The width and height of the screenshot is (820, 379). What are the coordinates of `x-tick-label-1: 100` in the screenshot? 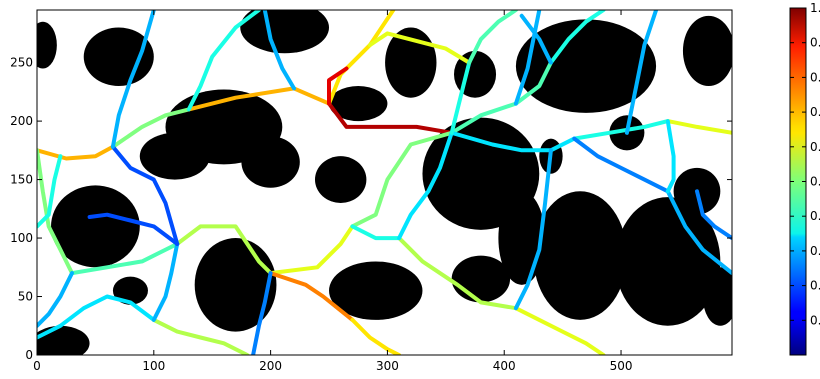 It's located at (153, 366).